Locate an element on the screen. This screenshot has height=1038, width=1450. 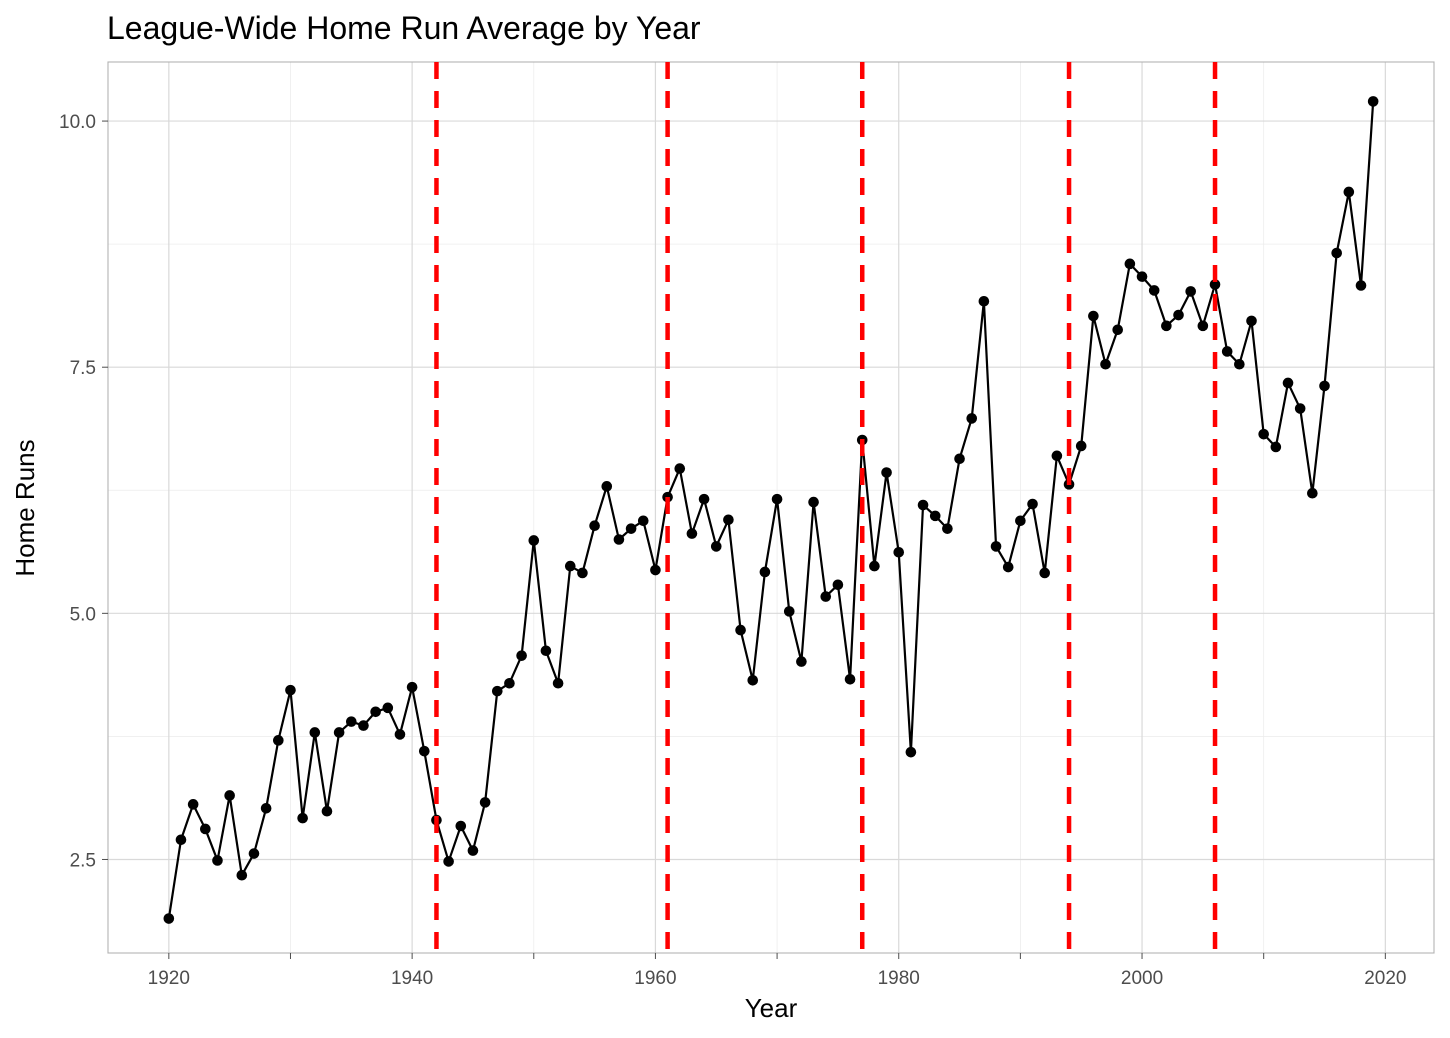
y-tick-label: 5.0 is located at coordinates (83, 614).